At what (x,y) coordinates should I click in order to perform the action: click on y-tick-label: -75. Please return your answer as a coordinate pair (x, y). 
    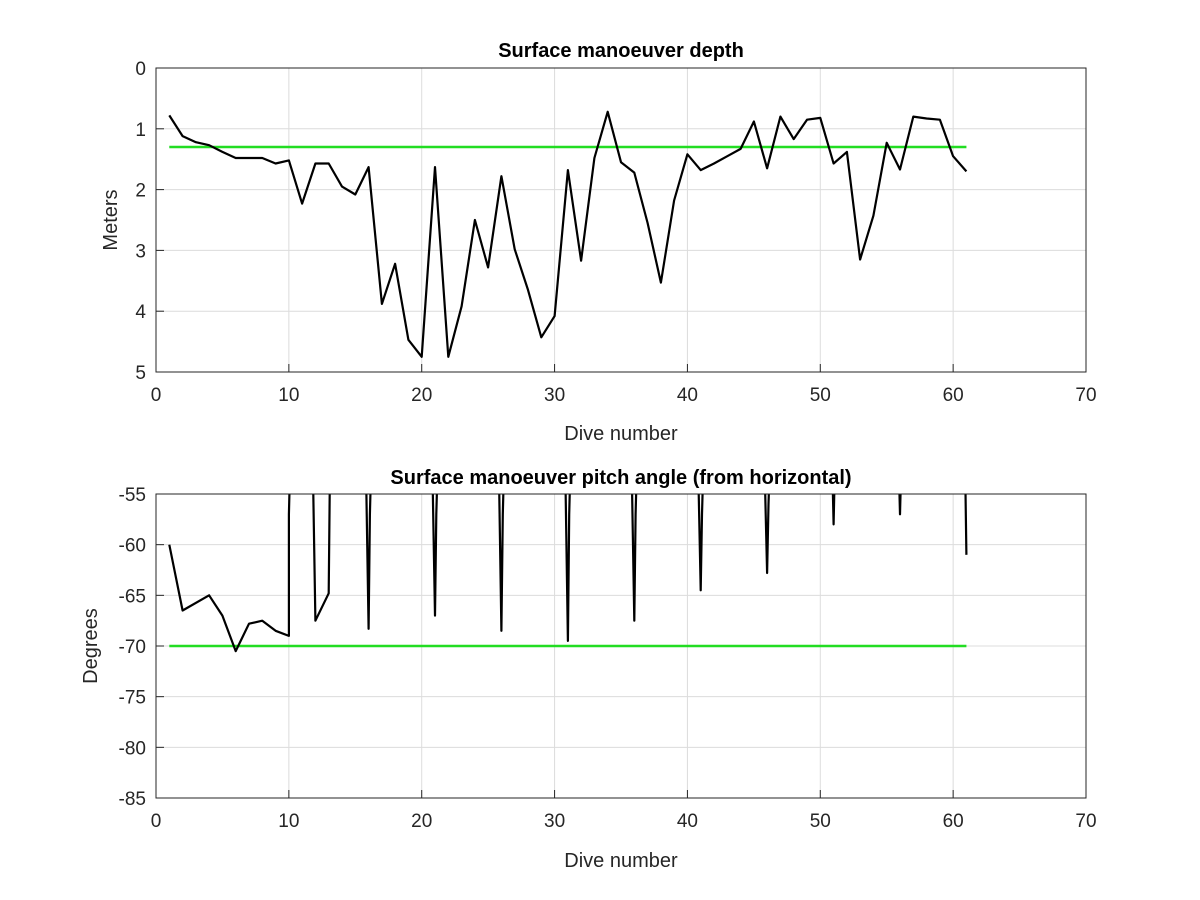
    Looking at the image, I should click on (132, 698).